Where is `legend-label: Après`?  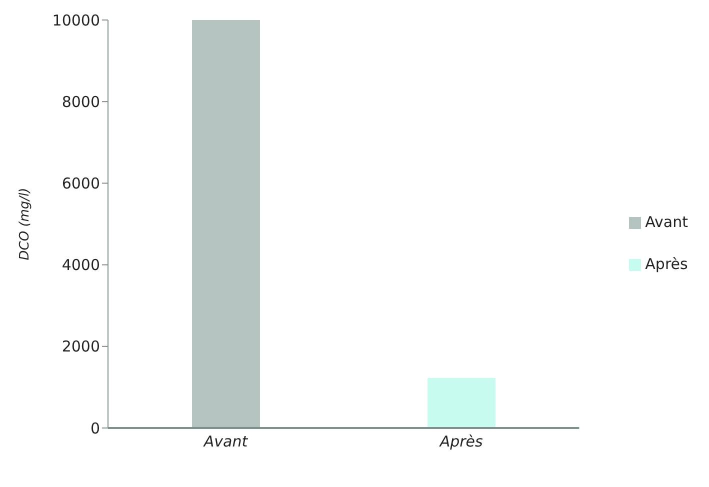 legend-label: Après is located at coordinates (666, 264).